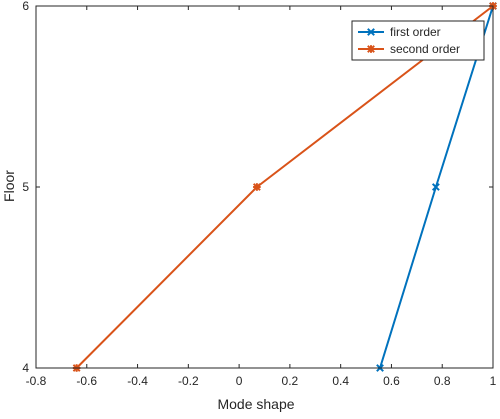 The image size is (500, 419). I want to click on x-tick-label: -0.6, so click(86, 381).